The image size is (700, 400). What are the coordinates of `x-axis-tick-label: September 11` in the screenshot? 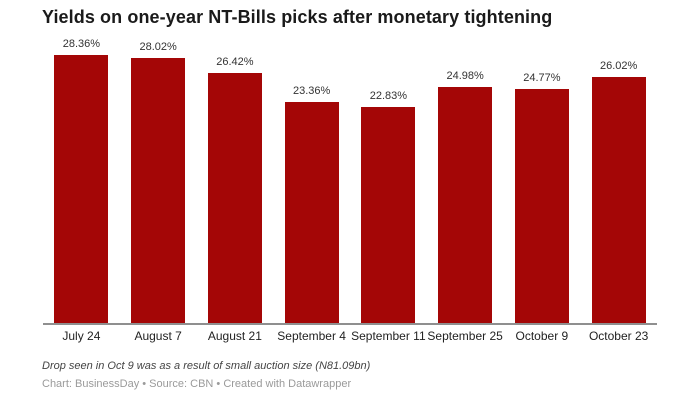 It's located at (388, 336).